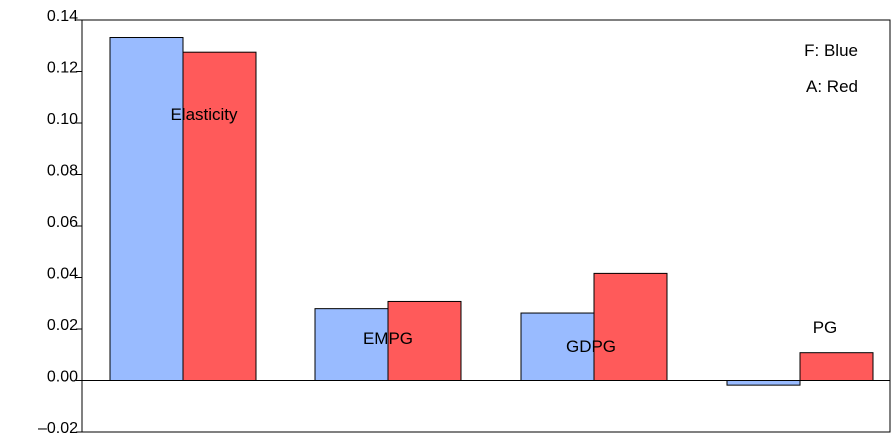 The height and width of the screenshot is (436, 895). Describe the element at coordinates (62, 68) in the screenshot. I see `y-tick-label: 0.12` at that location.